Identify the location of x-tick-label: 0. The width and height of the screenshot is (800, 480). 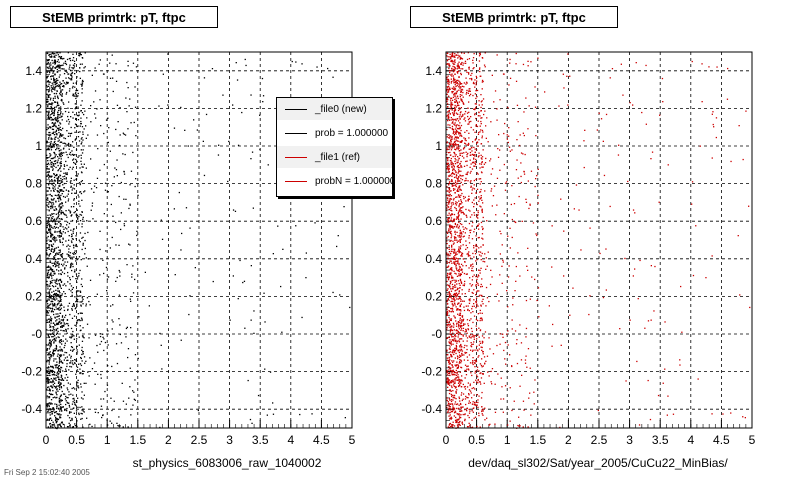
(446, 440).